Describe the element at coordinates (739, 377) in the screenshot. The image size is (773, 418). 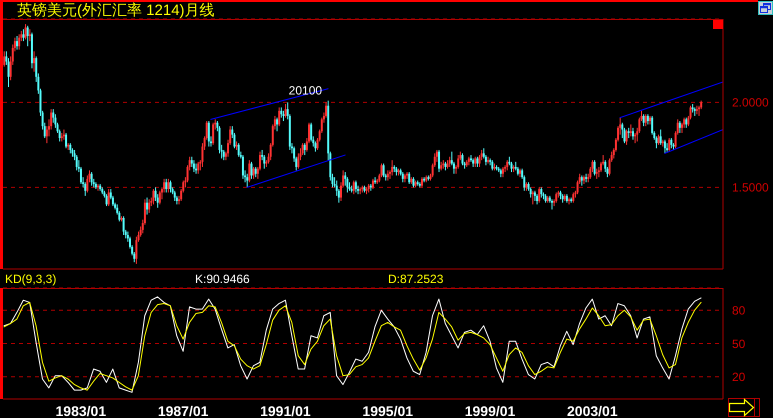
I see `y-tick-label: 20` at that location.